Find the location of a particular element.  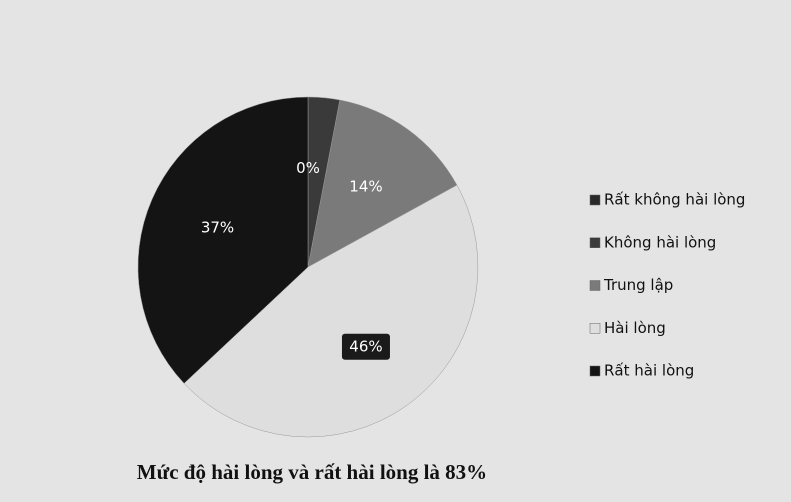

legend-label: Rất hài lòng is located at coordinates (649, 371).